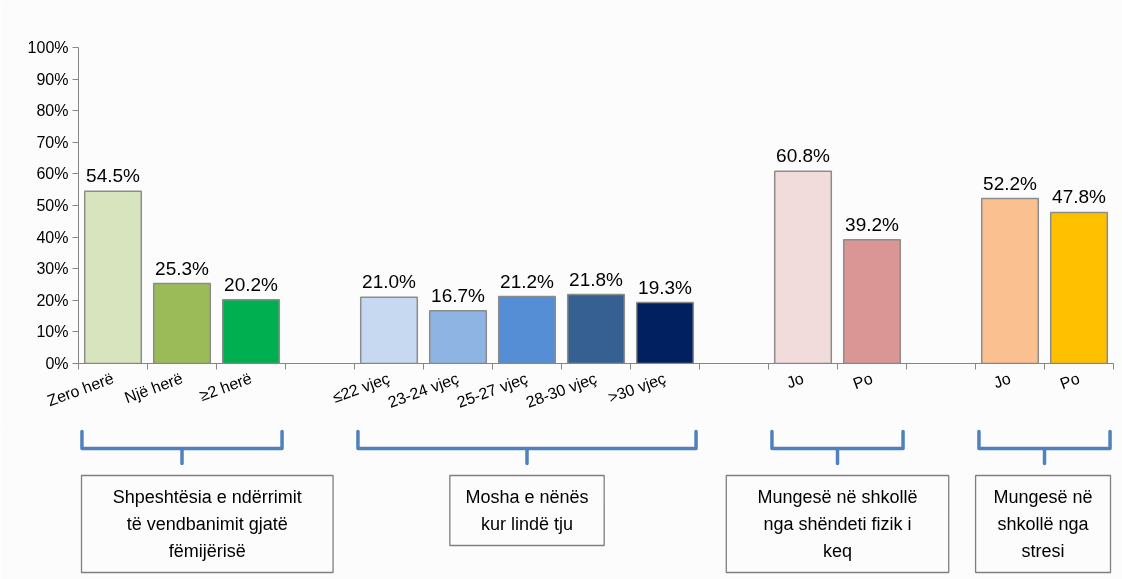 The image size is (1122, 579). I want to click on data-label: 60.8%, so click(803, 156).